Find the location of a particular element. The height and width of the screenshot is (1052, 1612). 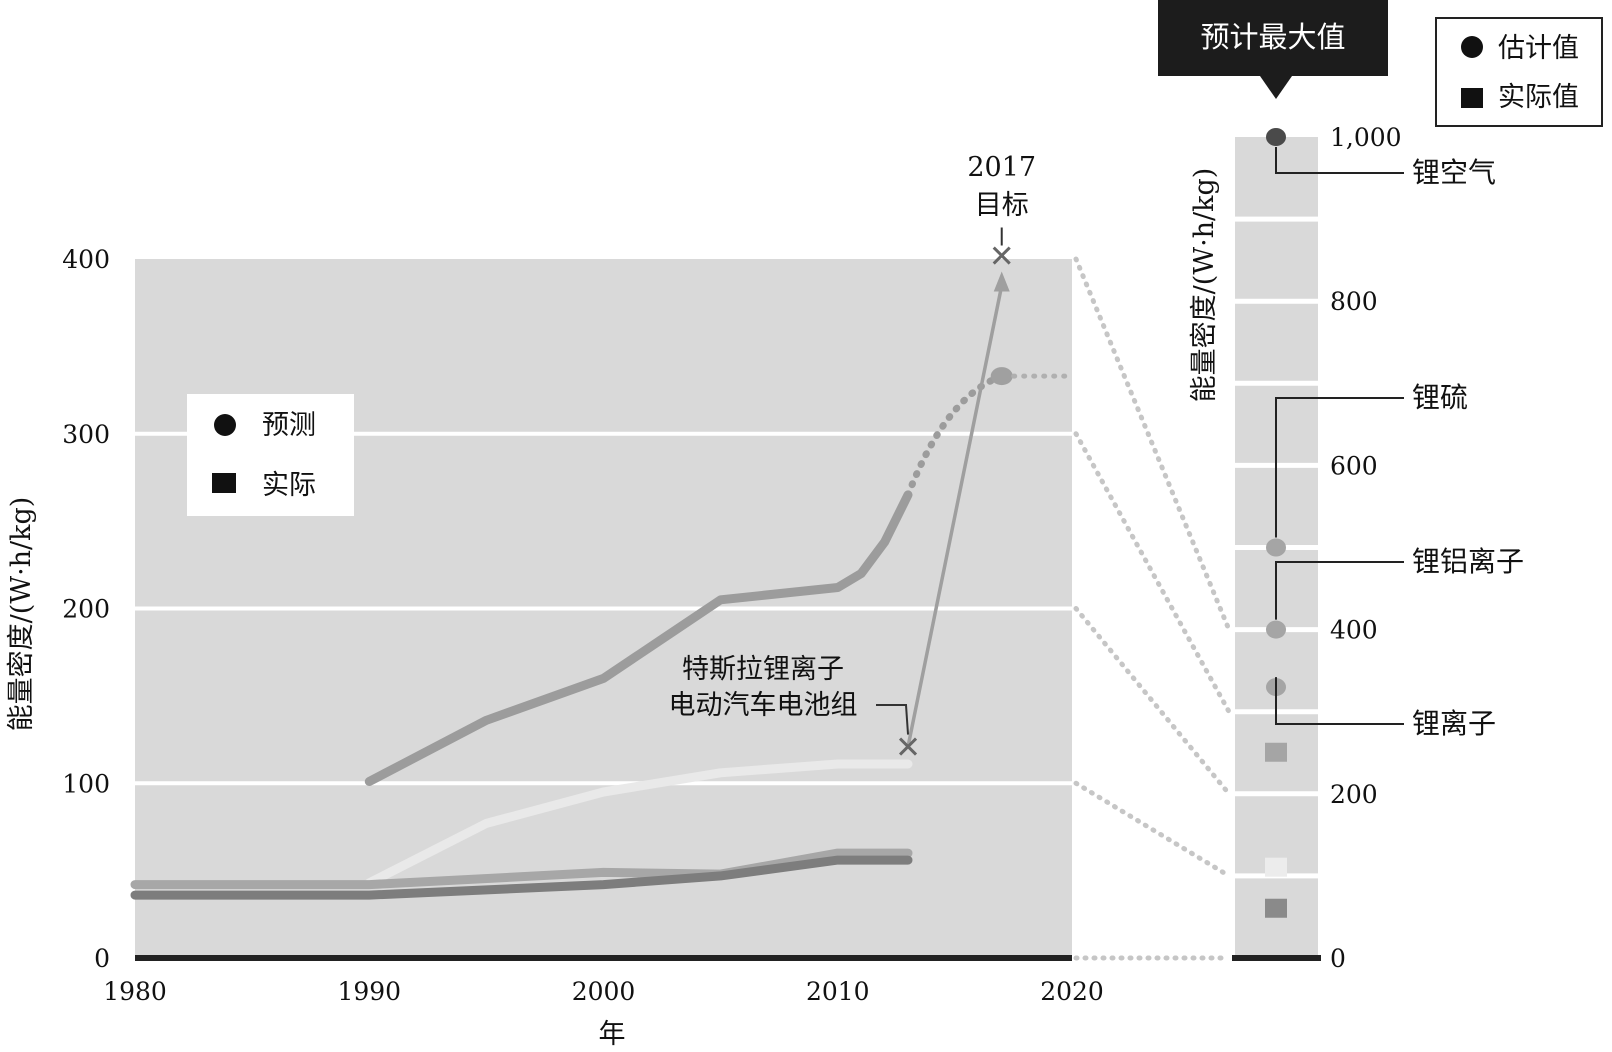

header-box is located at coordinates (1273, 38).